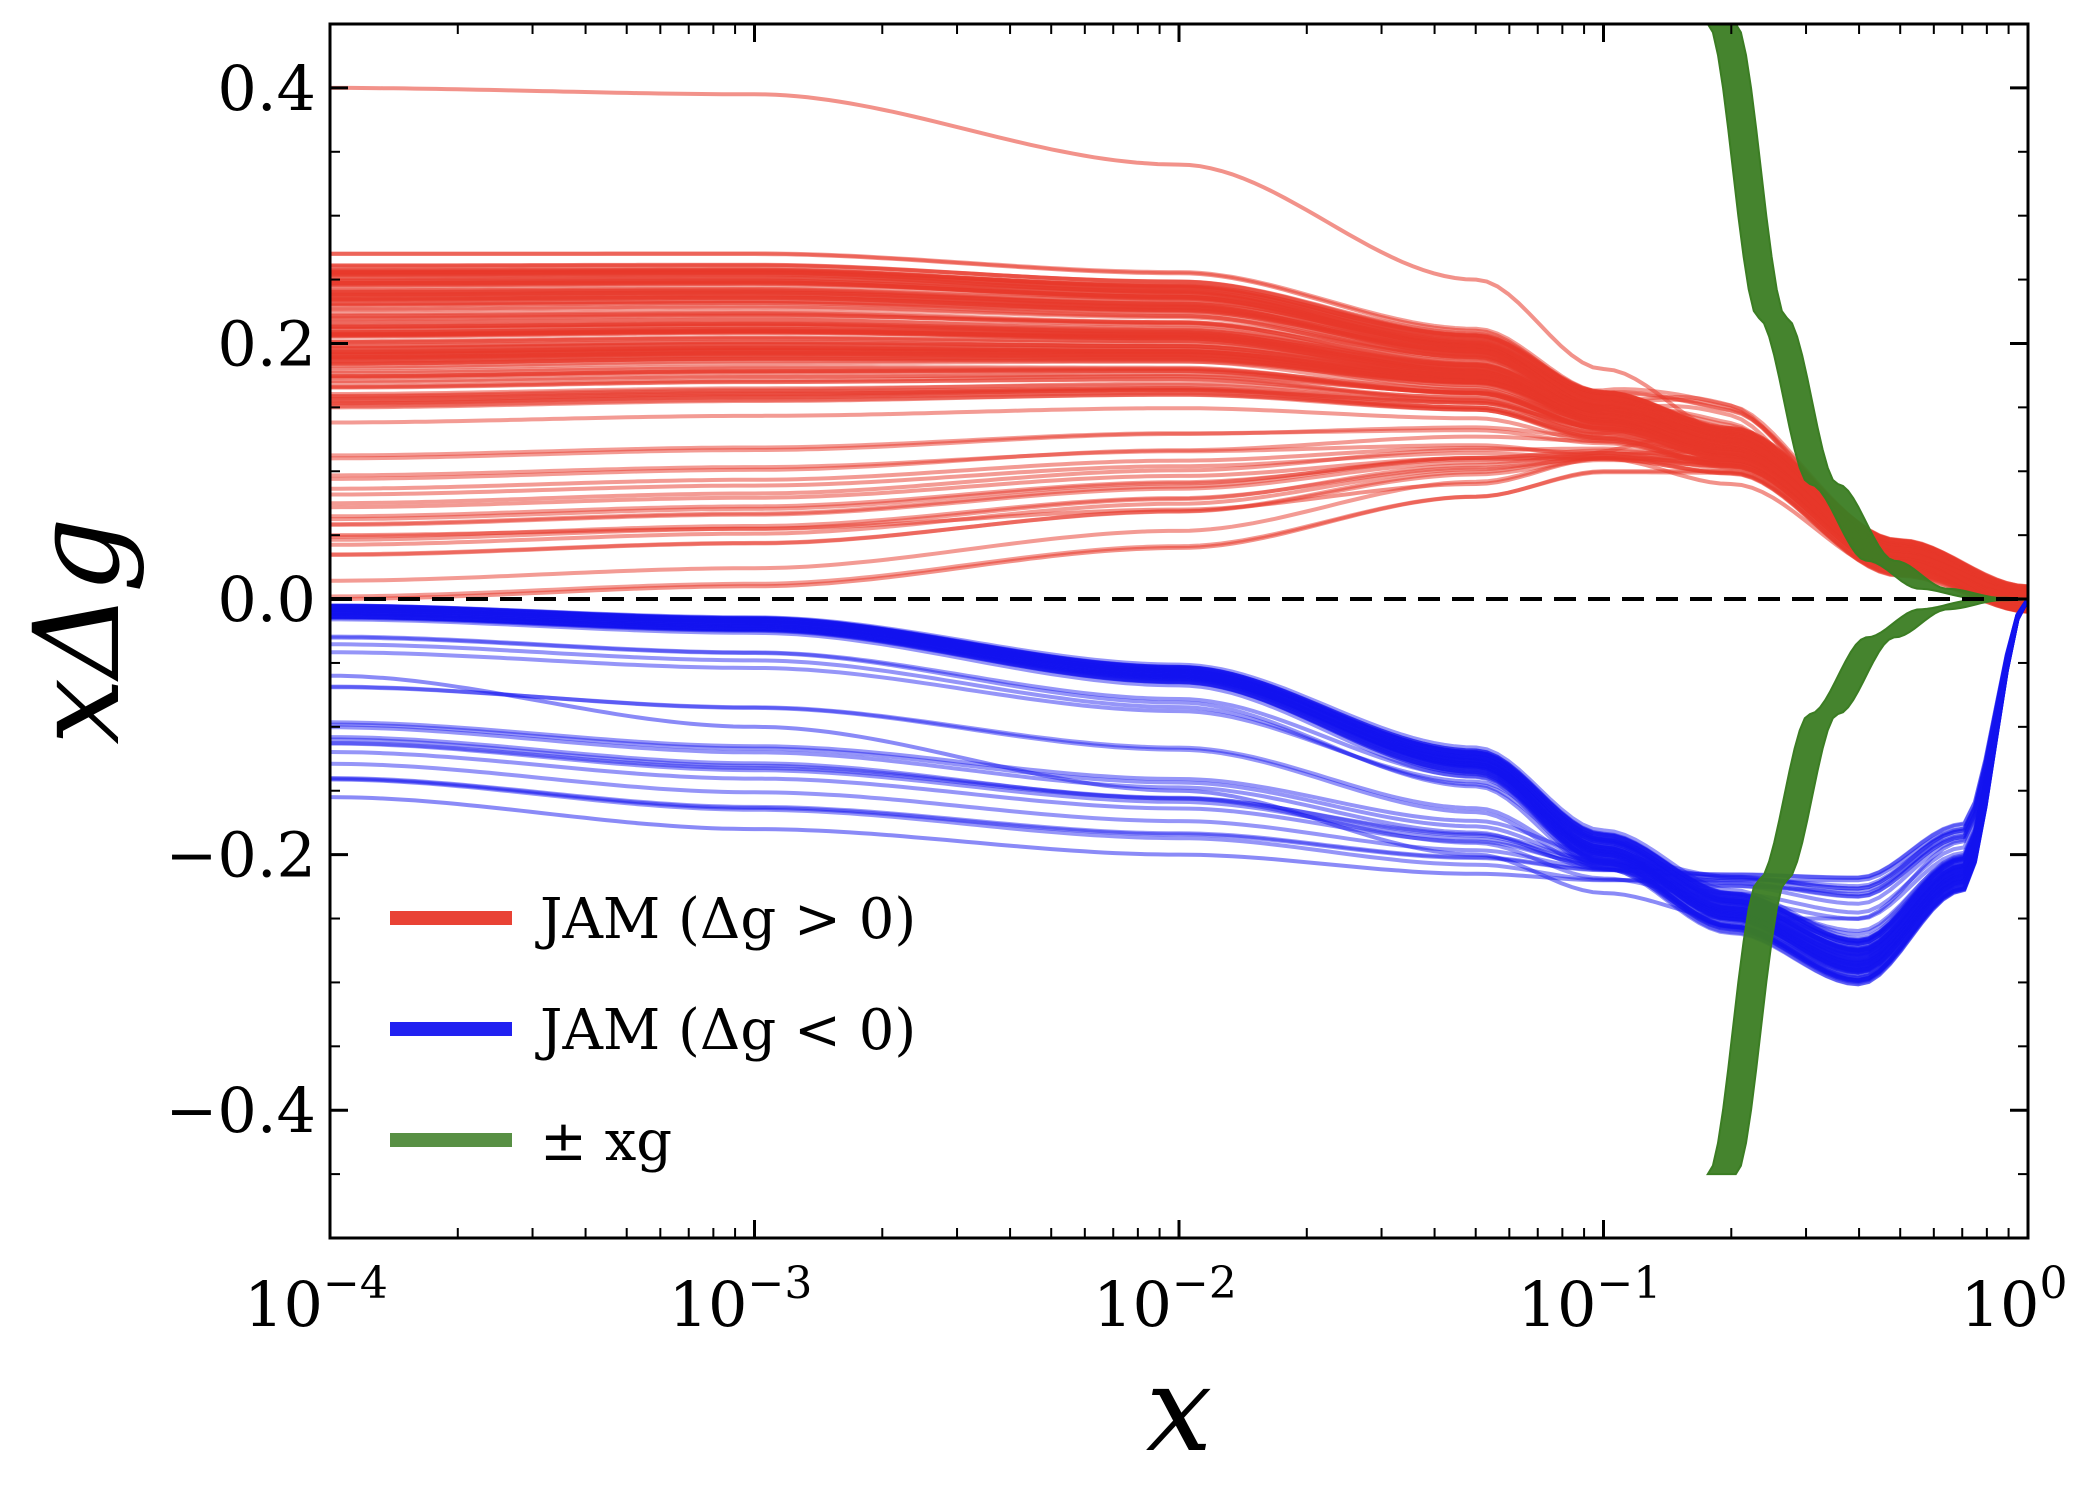 The height and width of the screenshot is (1487, 2096). I want to click on series-green-group, so click(1867, 600).